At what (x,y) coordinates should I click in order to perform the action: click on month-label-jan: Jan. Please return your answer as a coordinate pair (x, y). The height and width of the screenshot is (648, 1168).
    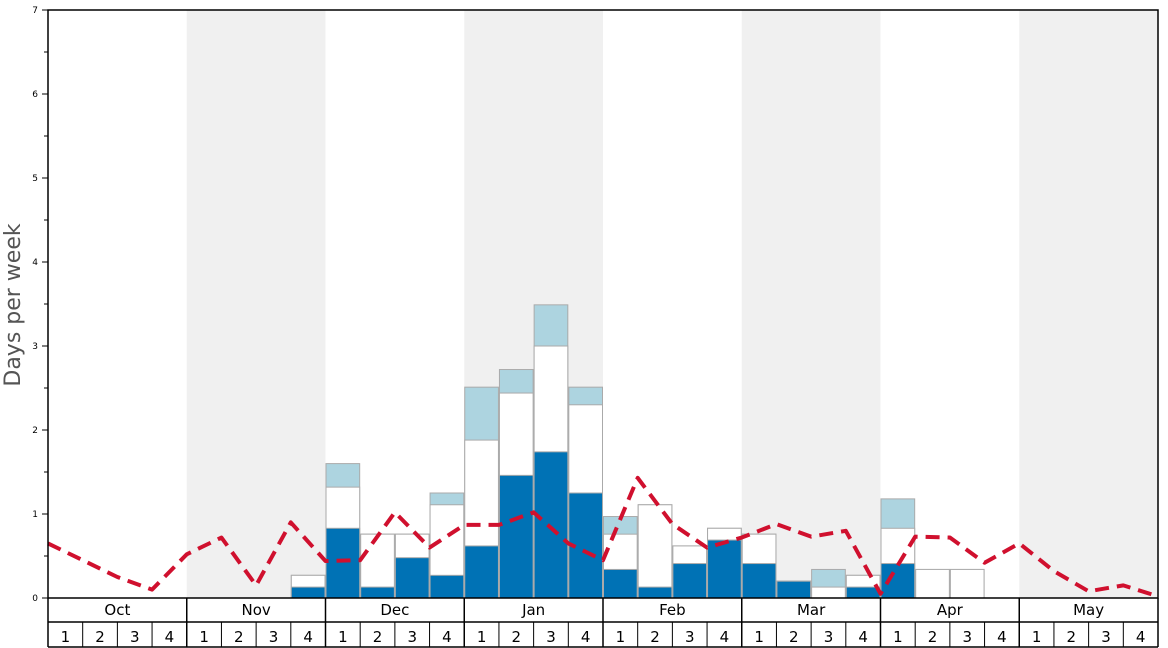
    Looking at the image, I should click on (533, 610).